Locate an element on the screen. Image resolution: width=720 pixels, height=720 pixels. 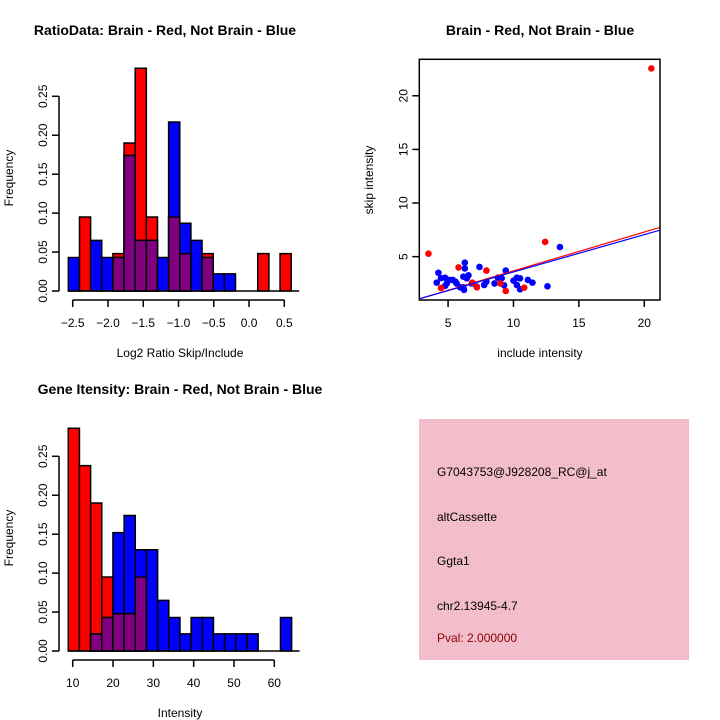
x-tick-label: 15 is located at coordinates (579, 323).